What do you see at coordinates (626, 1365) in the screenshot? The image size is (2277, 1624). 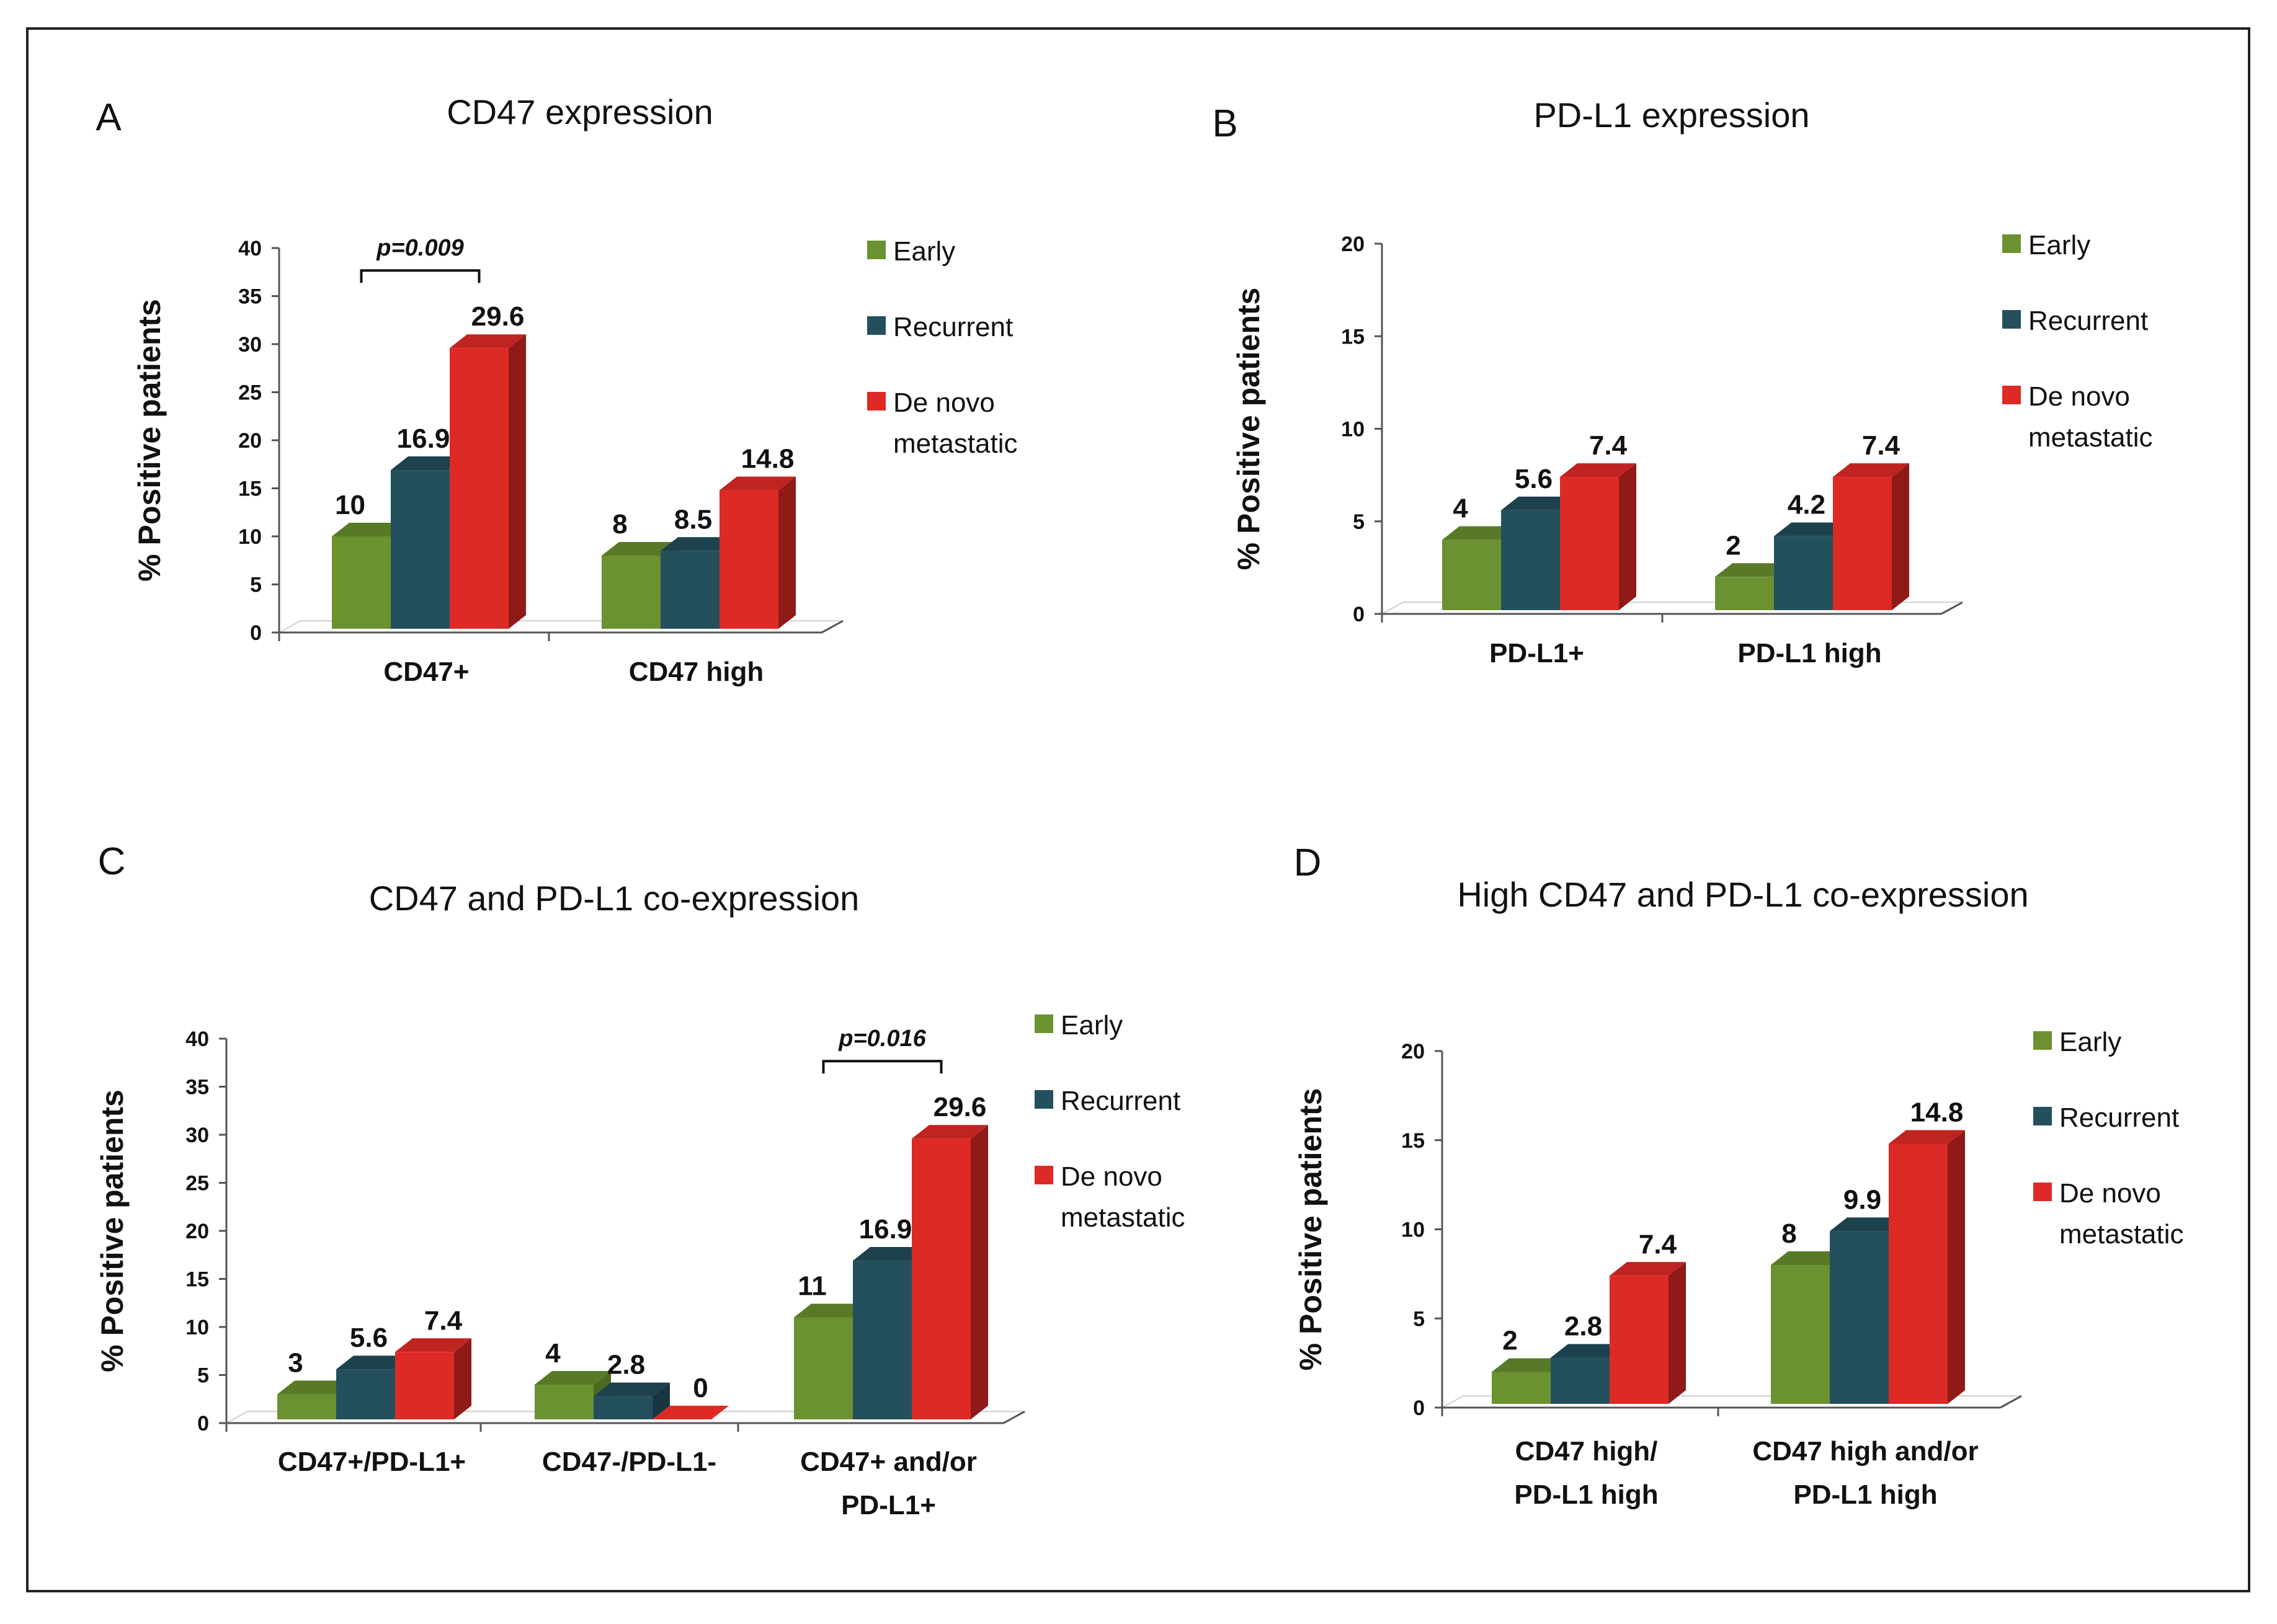 I see `data-label: 2.8` at bounding box center [626, 1365].